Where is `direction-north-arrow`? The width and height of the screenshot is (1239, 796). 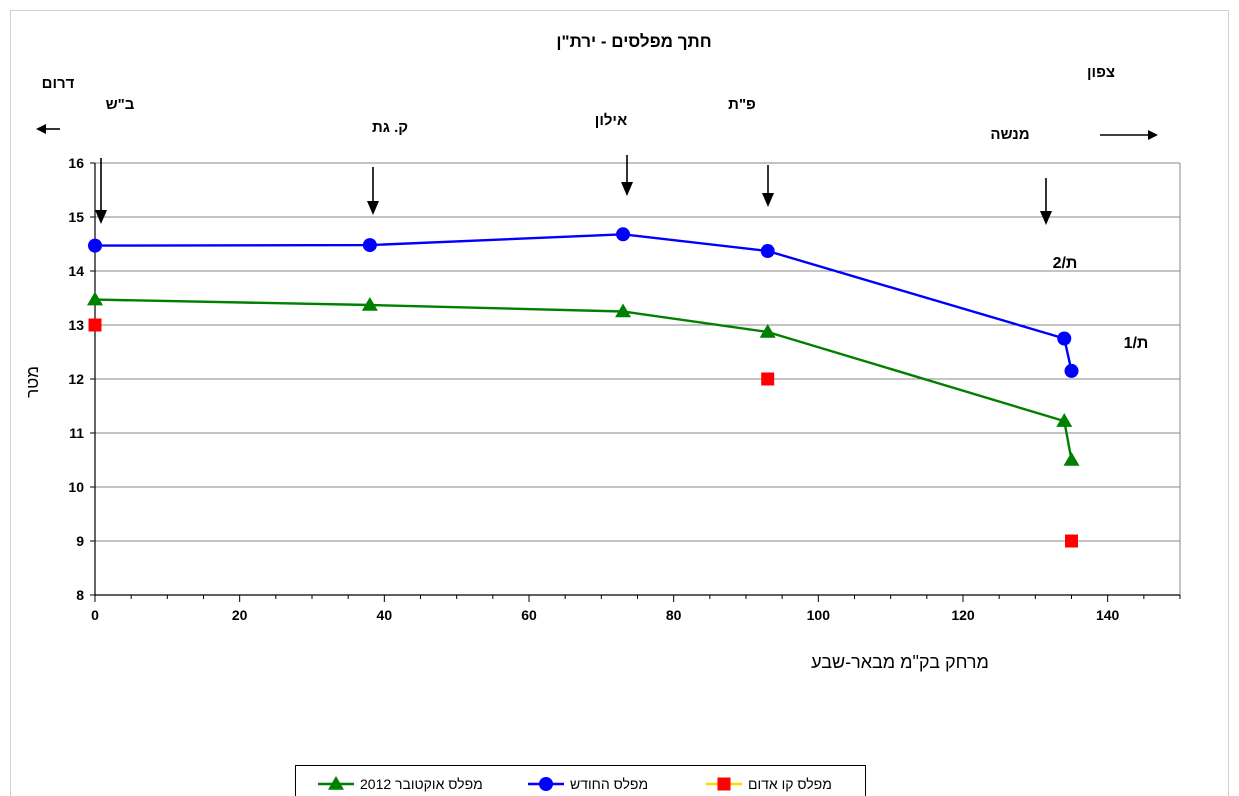
direction-north-arrow is located at coordinates (1129, 135).